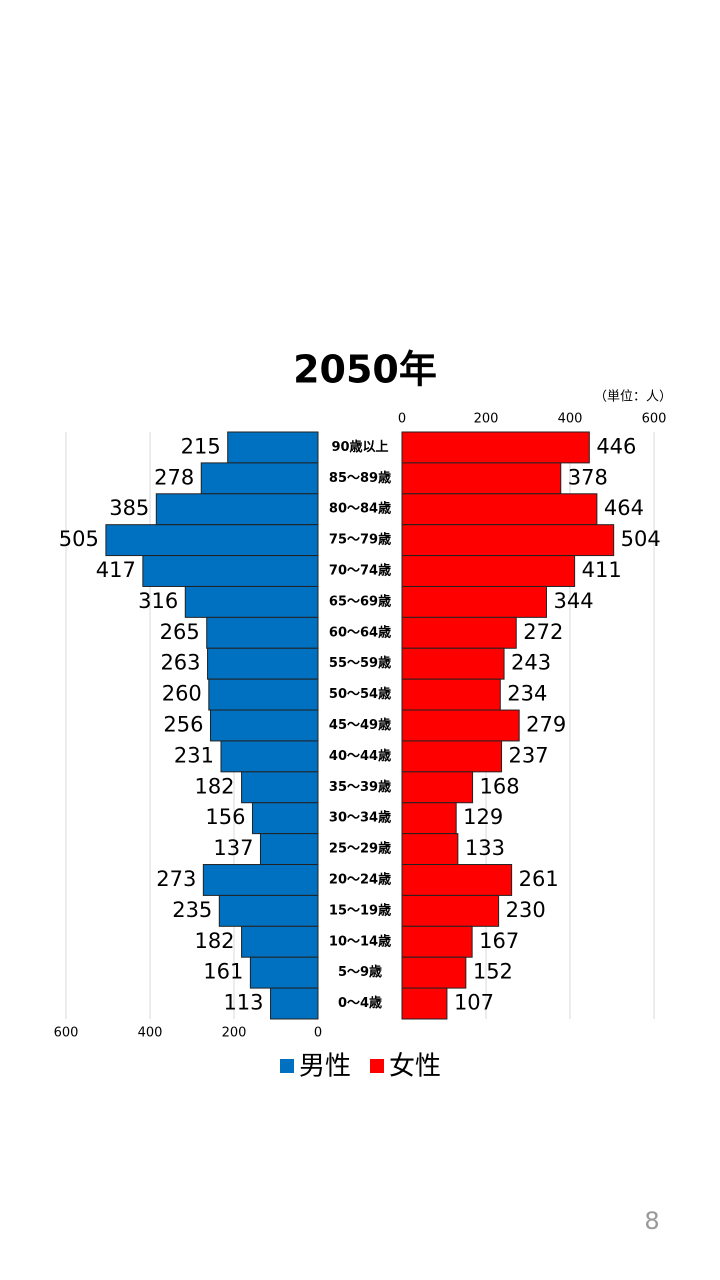 The width and height of the screenshot is (720, 1280). I want to click on value-label: 265, so click(180, 632).